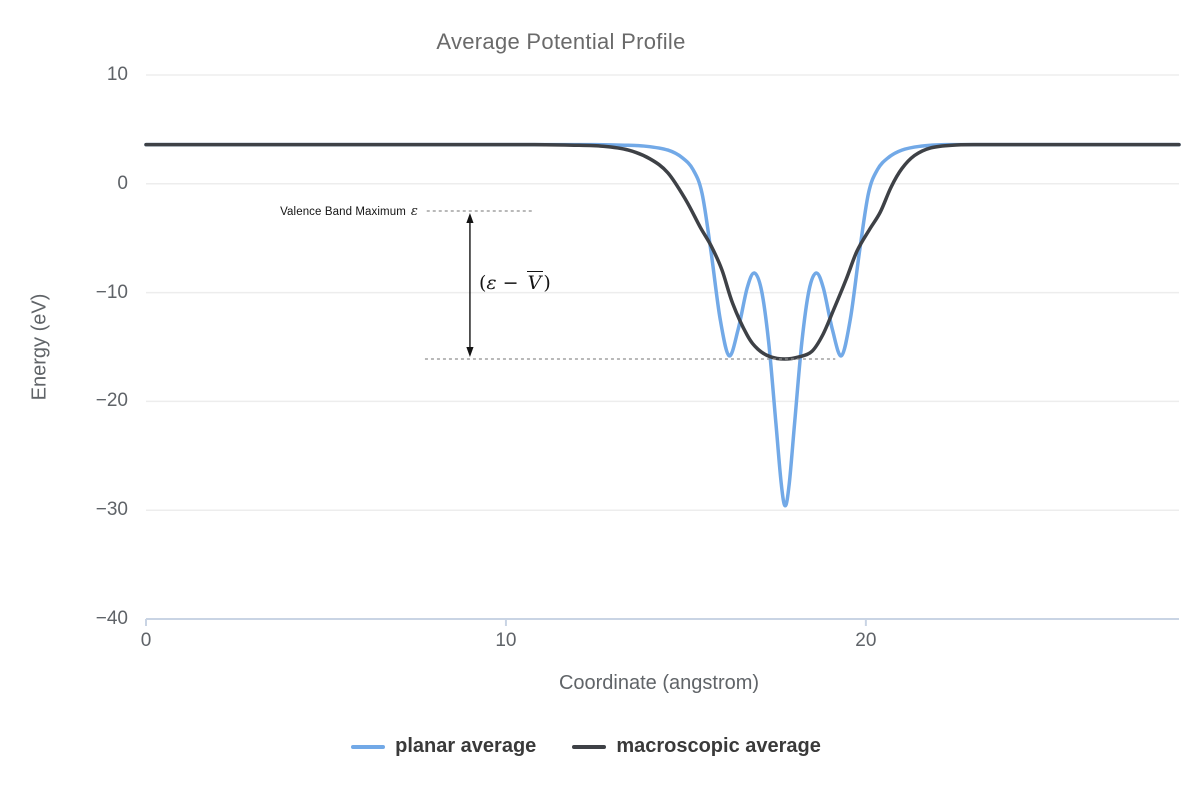 The image size is (1201, 801). What do you see at coordinates (535, 282) in the screenshot?
I see `delta-vbar-symbol: V` at bounding box center [535, 282].